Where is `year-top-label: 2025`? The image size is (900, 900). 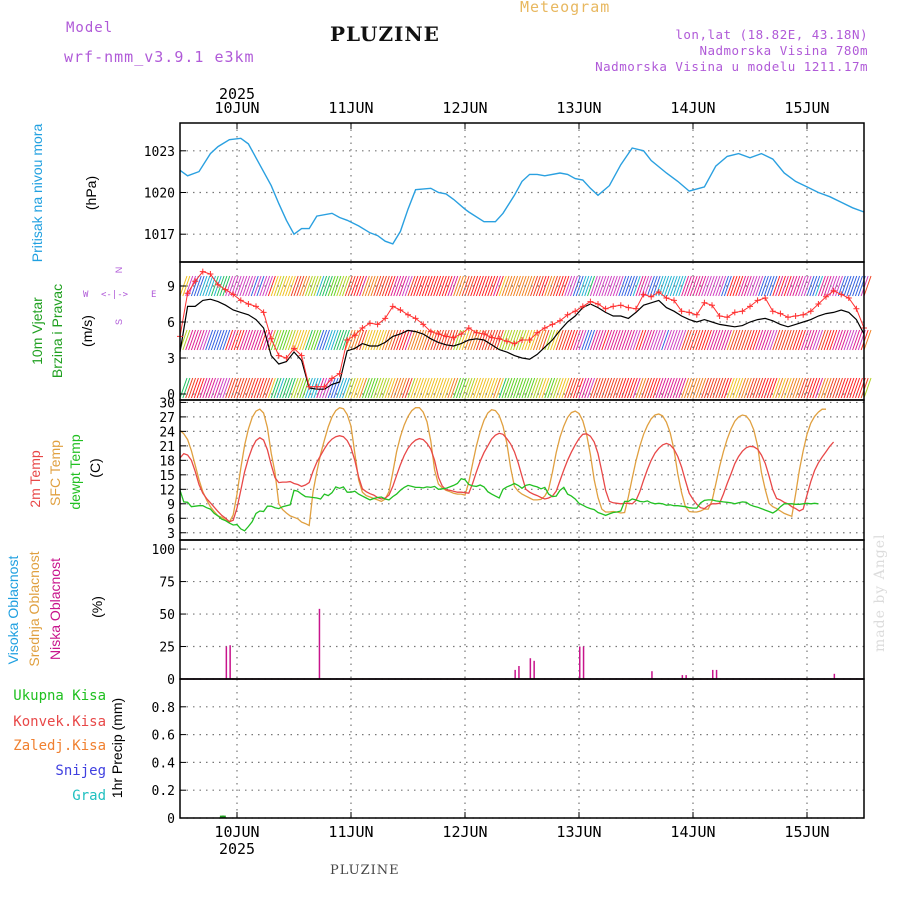
year-top-label: 2025 is located at coordinates (237, 94).